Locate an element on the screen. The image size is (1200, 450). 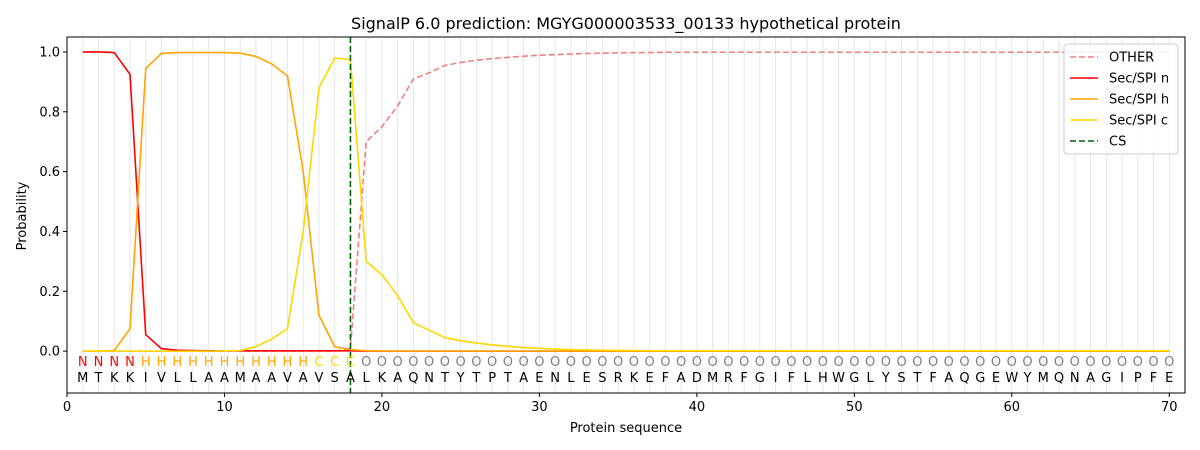
region-label: N is located at coordinates (130, 362).